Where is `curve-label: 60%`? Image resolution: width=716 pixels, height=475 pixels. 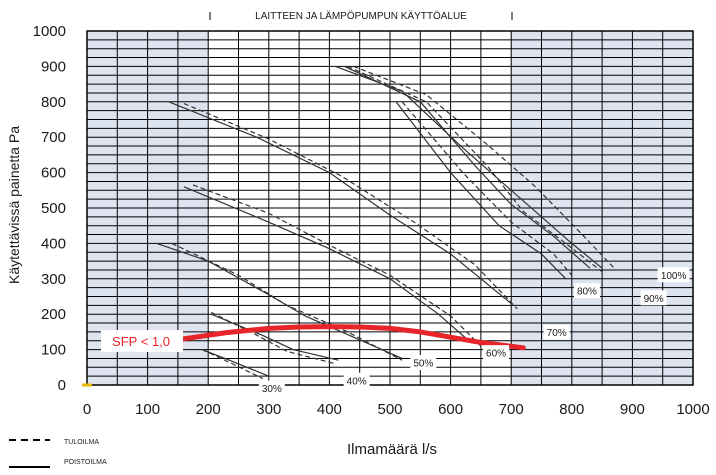
curve-label: 60% is located at coordinates (496, 354).